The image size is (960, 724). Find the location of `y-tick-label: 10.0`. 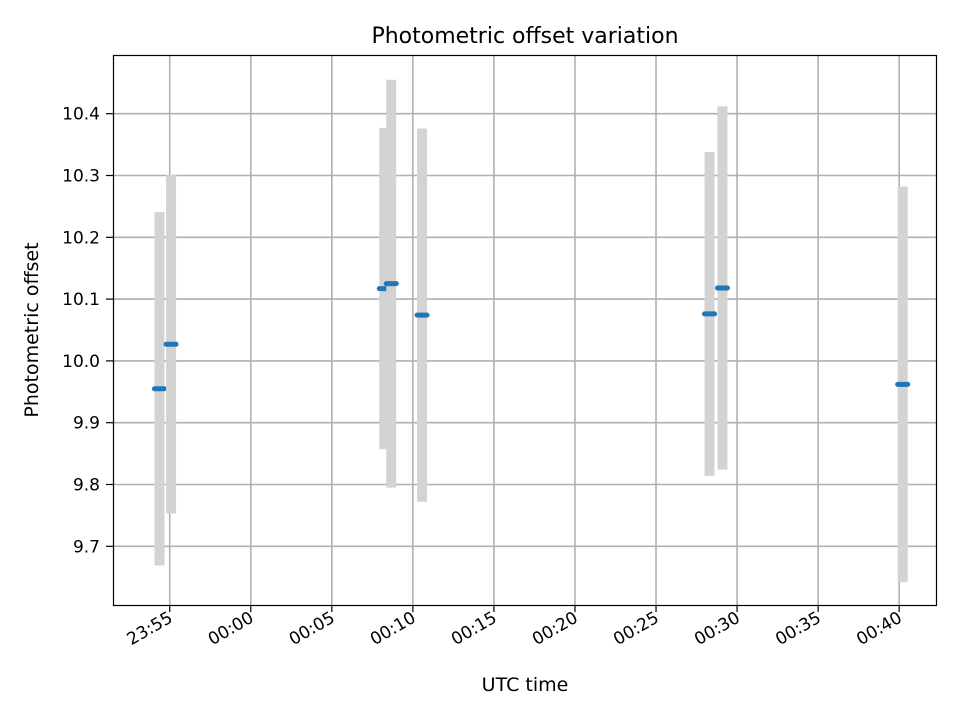

y-tick-label: 10.0 is located at coordinates (81, 362).